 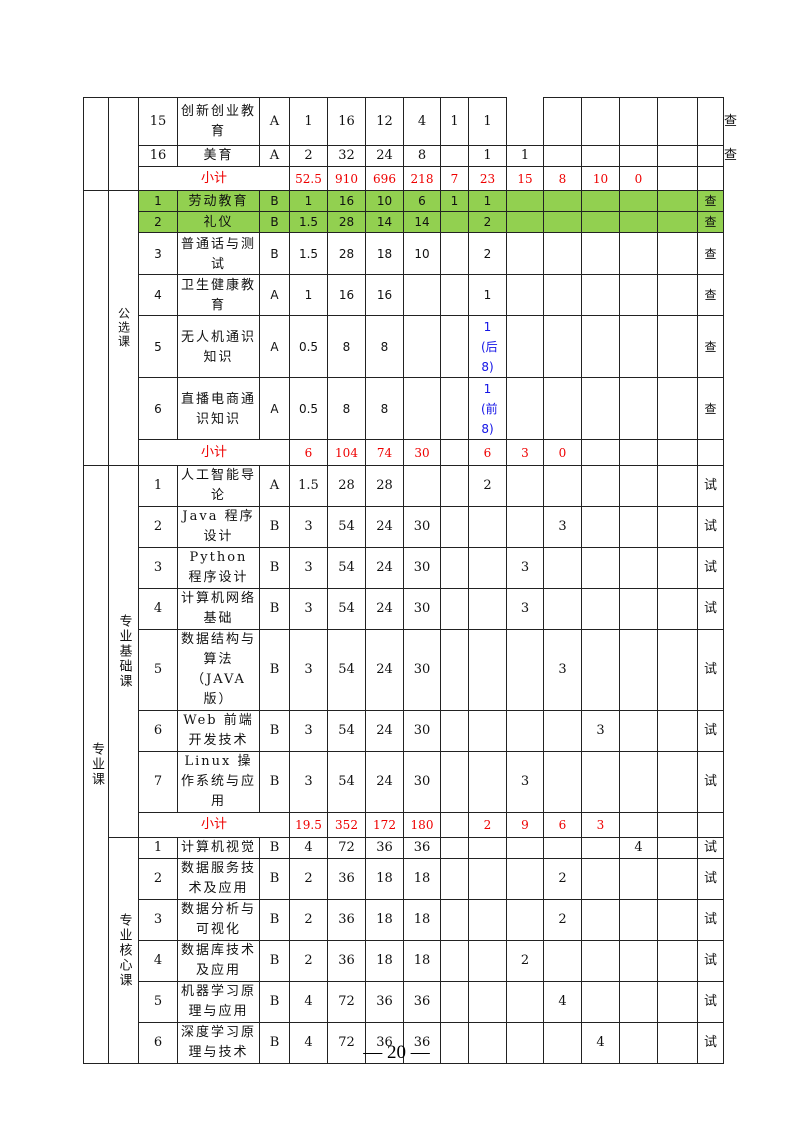 What do you see at coordinates (384, 486) in the screenshot?
I see `value-cell: 28` at bounding box center [384, 486].